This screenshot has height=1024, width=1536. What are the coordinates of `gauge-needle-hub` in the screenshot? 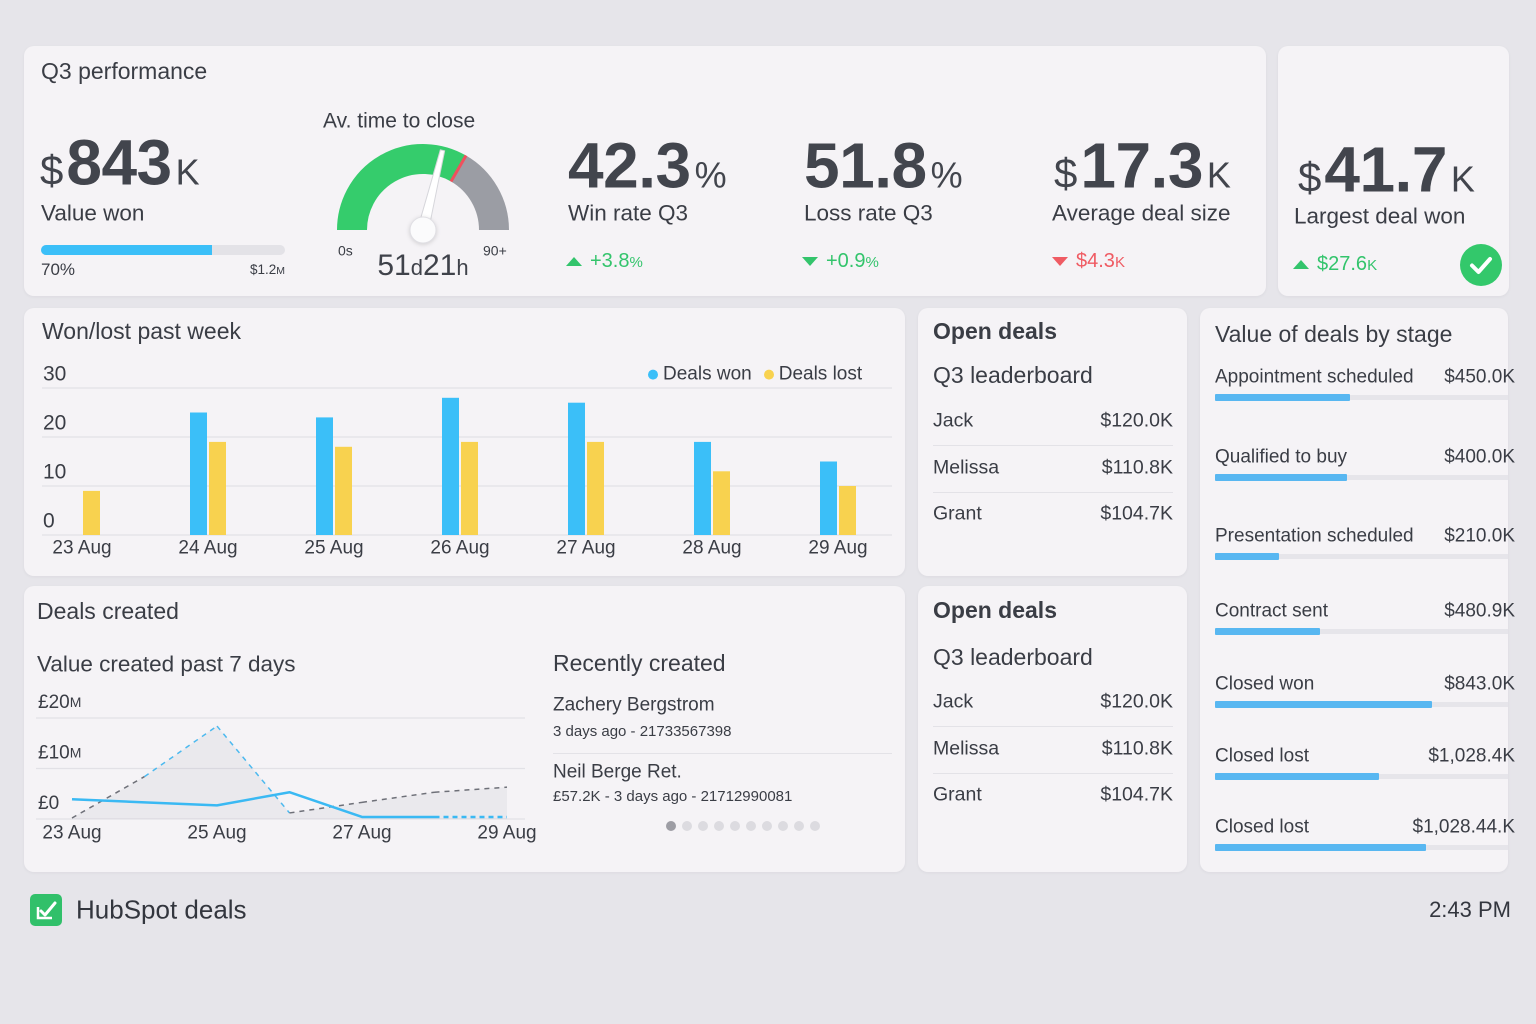 It's located at (423, 230).